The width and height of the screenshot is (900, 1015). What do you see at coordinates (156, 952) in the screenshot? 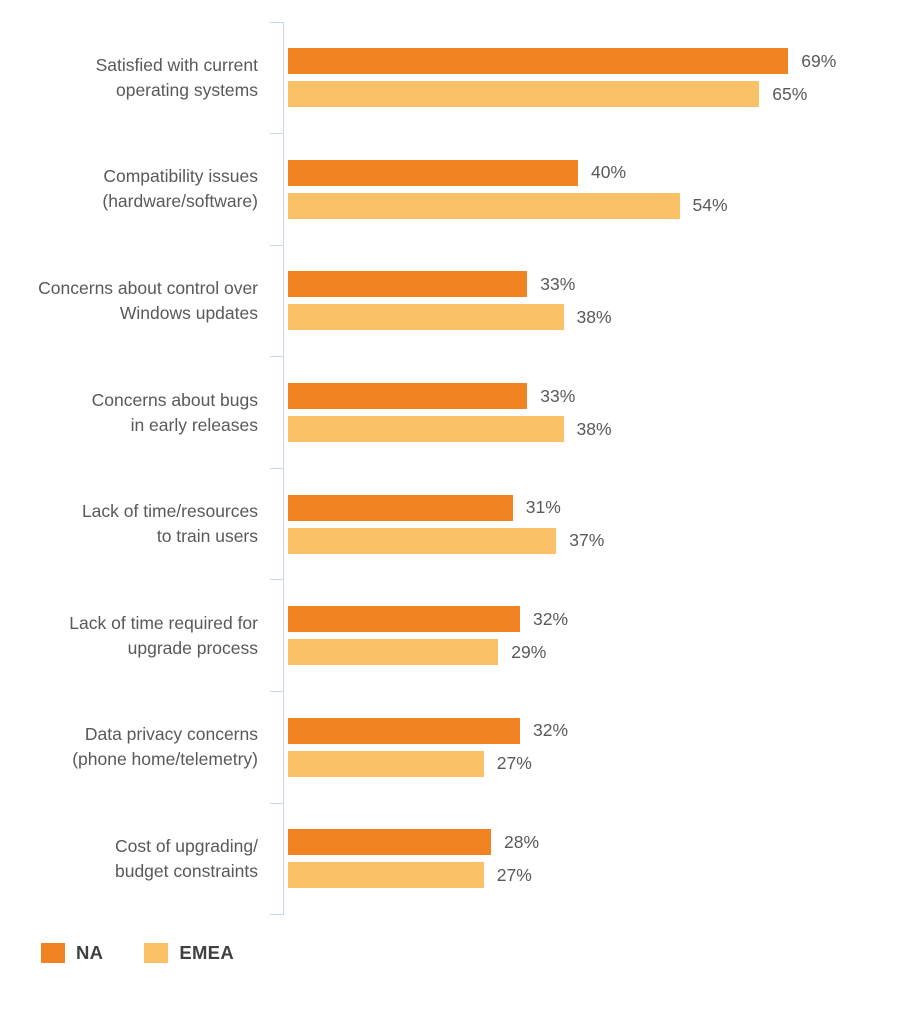
I see `legend-swatch-emea` at bounding box center [156, 952].